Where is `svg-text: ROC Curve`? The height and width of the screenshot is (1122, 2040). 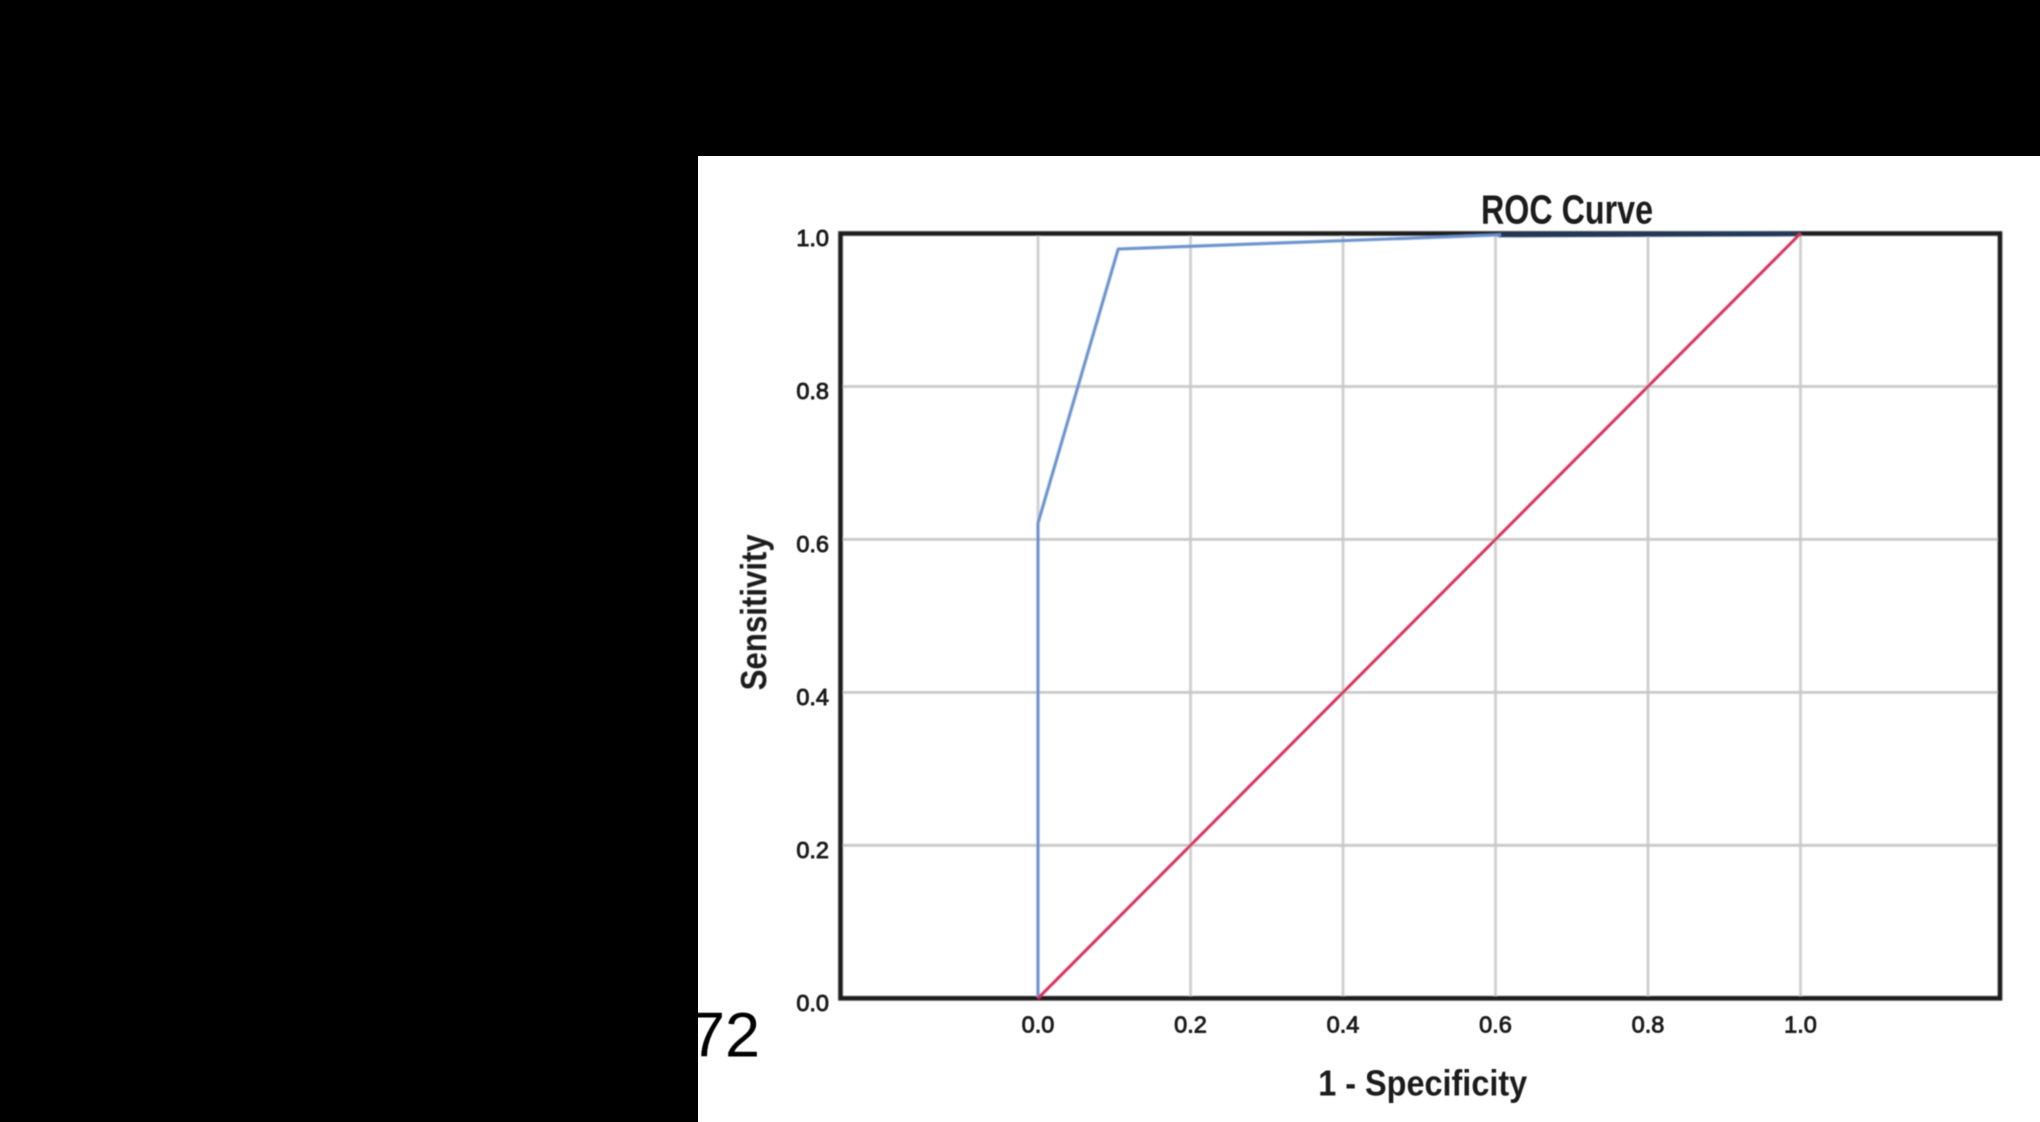
svg-text: ROC Curve is located at coordinates (1567, 210).